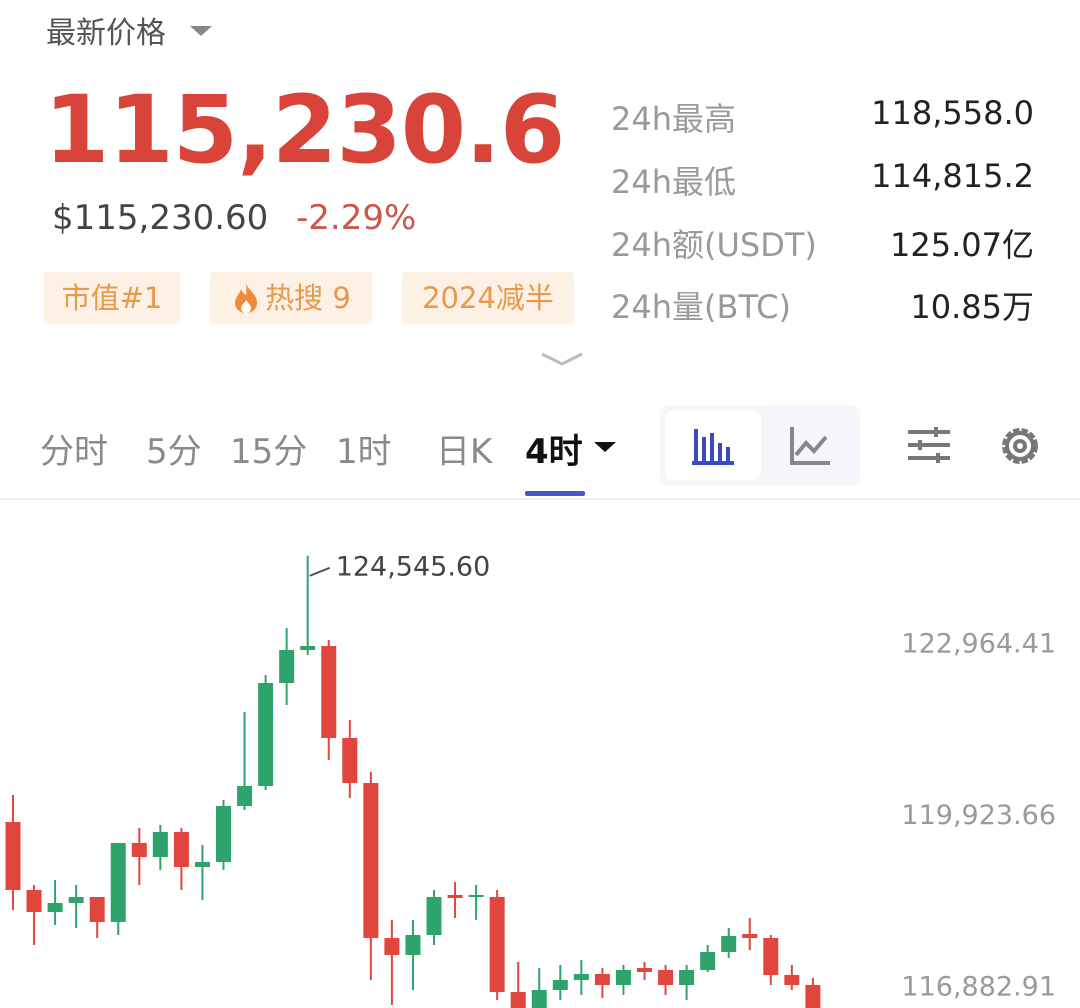 This screenshot has width=1080, height=1008. What do you see at coordinates (978, 986) in the screenshot?
I see `y-tick-label: 116,882.91` at bounding box center [978, 986].